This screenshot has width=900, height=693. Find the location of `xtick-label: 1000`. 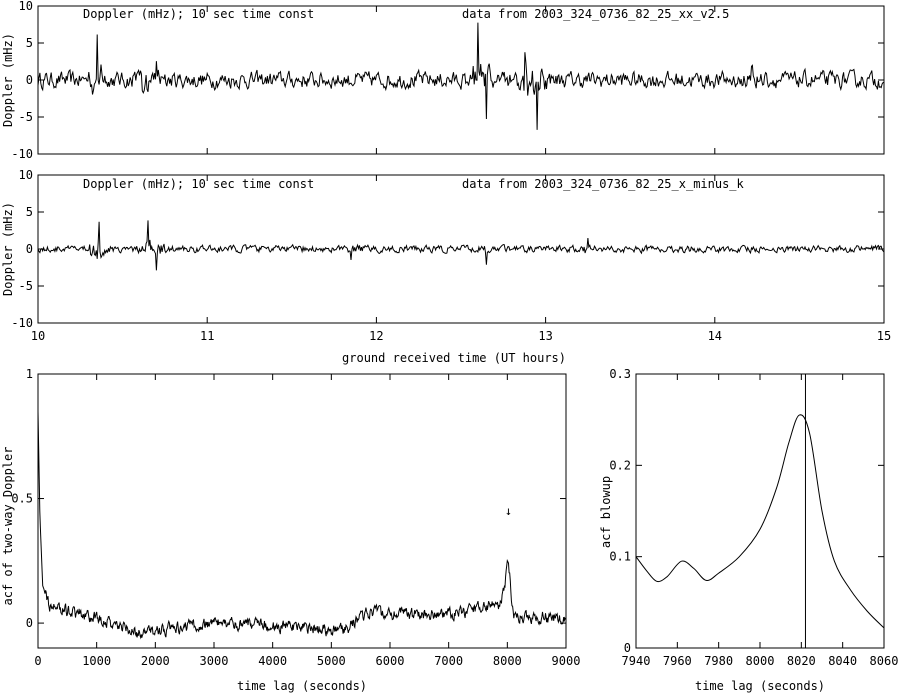

xtick-label: 1000 is located at coordinates (96, 661).